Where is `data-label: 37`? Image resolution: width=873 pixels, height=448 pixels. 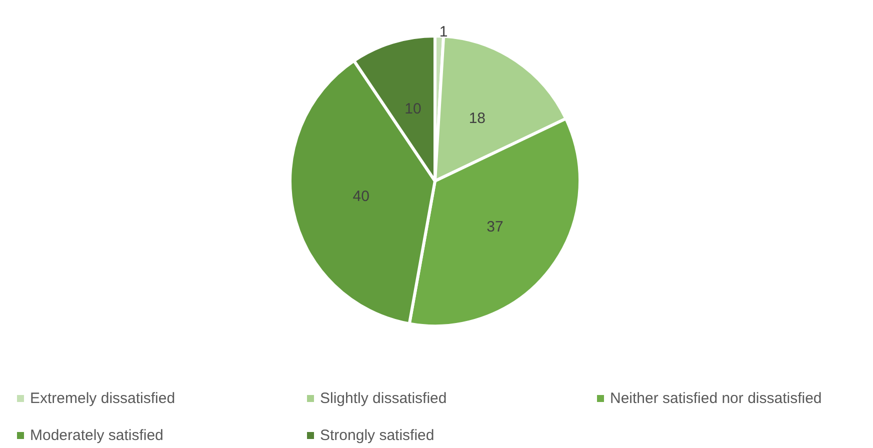 data-label: 37 is located at coordinates (495, 227).